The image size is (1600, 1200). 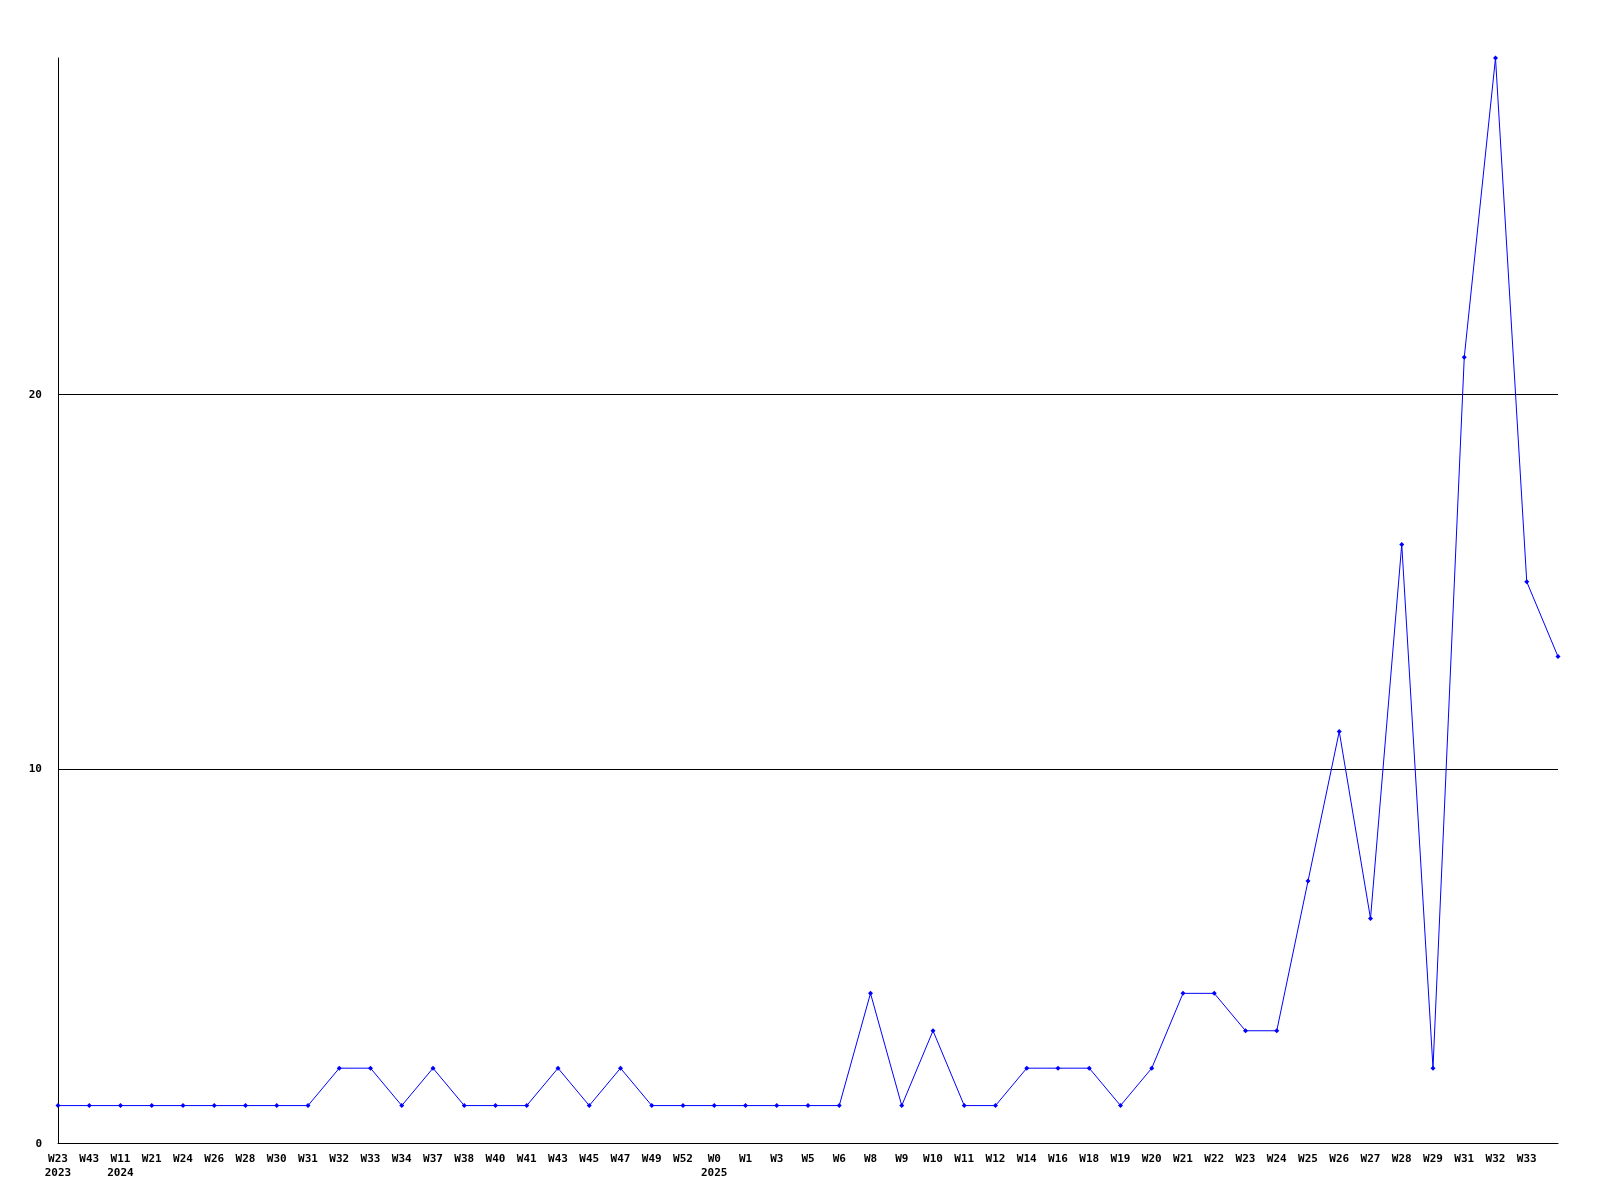 I want to click on x-tick-label: W12, so click(x=995, y=1158).